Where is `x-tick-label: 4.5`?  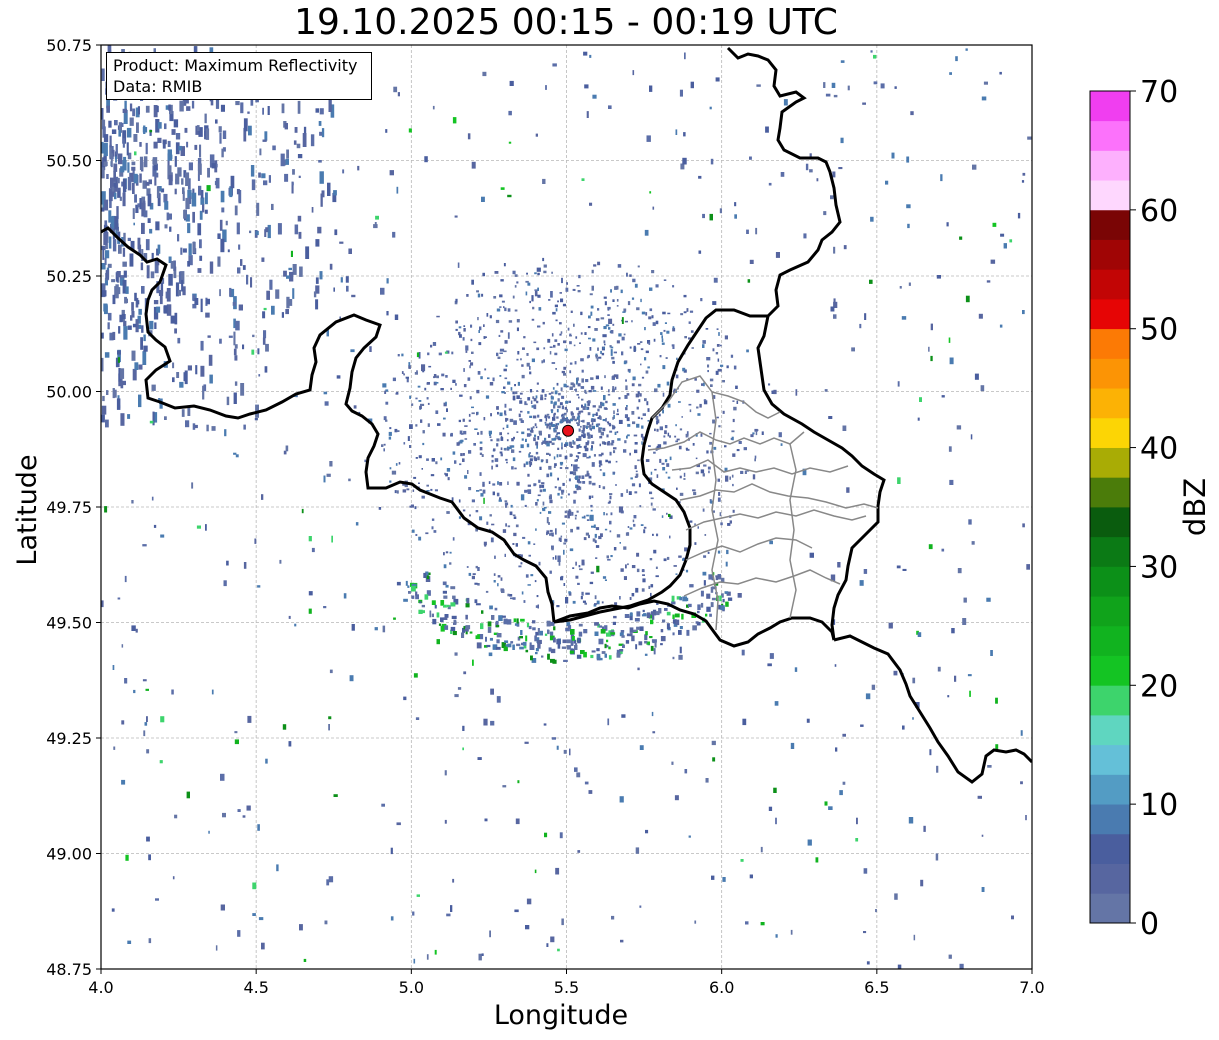
x-tick-label: 4.5 is located at coordinates (255, 987).